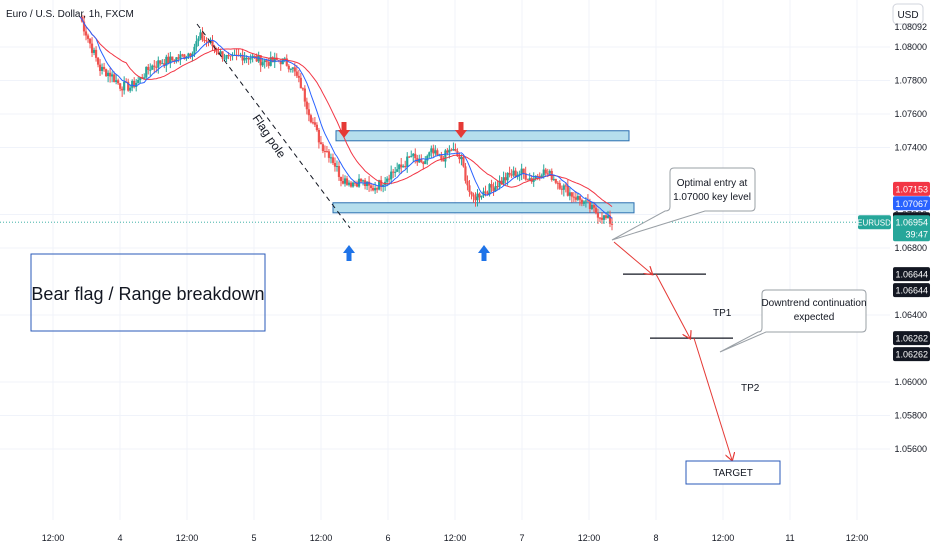 Image resolution: width=932 pixels, height=550 pixels. Describe the element at coordinates (461, 130) in the screenshot. I see `down-arrow-icon` at that location.